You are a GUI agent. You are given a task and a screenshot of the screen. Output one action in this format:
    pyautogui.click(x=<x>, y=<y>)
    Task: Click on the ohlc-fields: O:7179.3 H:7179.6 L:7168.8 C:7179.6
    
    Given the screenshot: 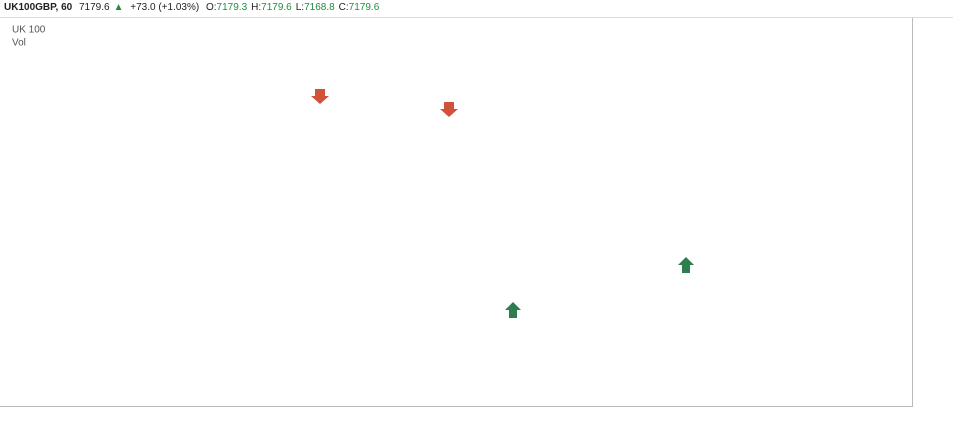 What is the action you would take?
    pyautogui.click(x=294, y=7)
    